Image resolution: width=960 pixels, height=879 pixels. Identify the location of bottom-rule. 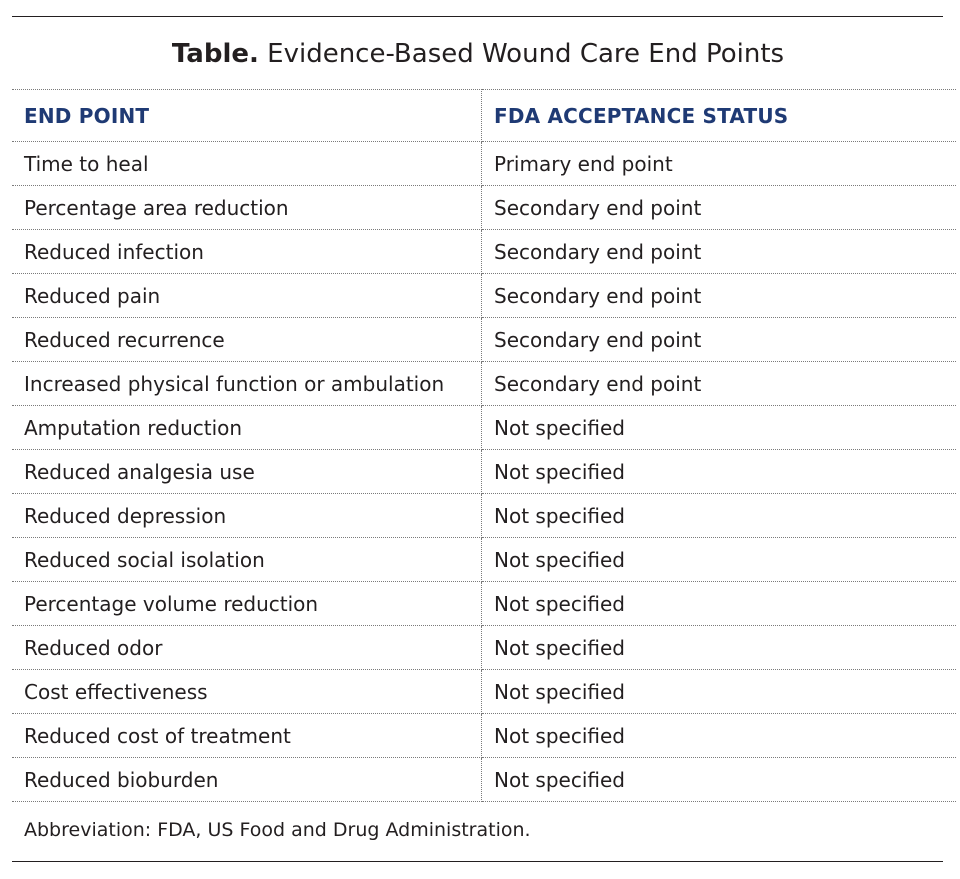
(477, 861).